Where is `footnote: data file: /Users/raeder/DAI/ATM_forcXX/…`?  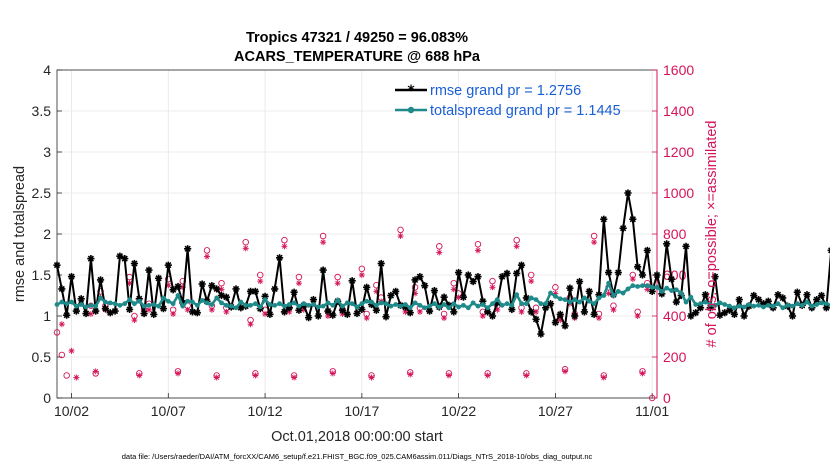 footnote: data file: /Users/raeder/DAI/ATM_forcXX/… is located at coordinates (357, 456).